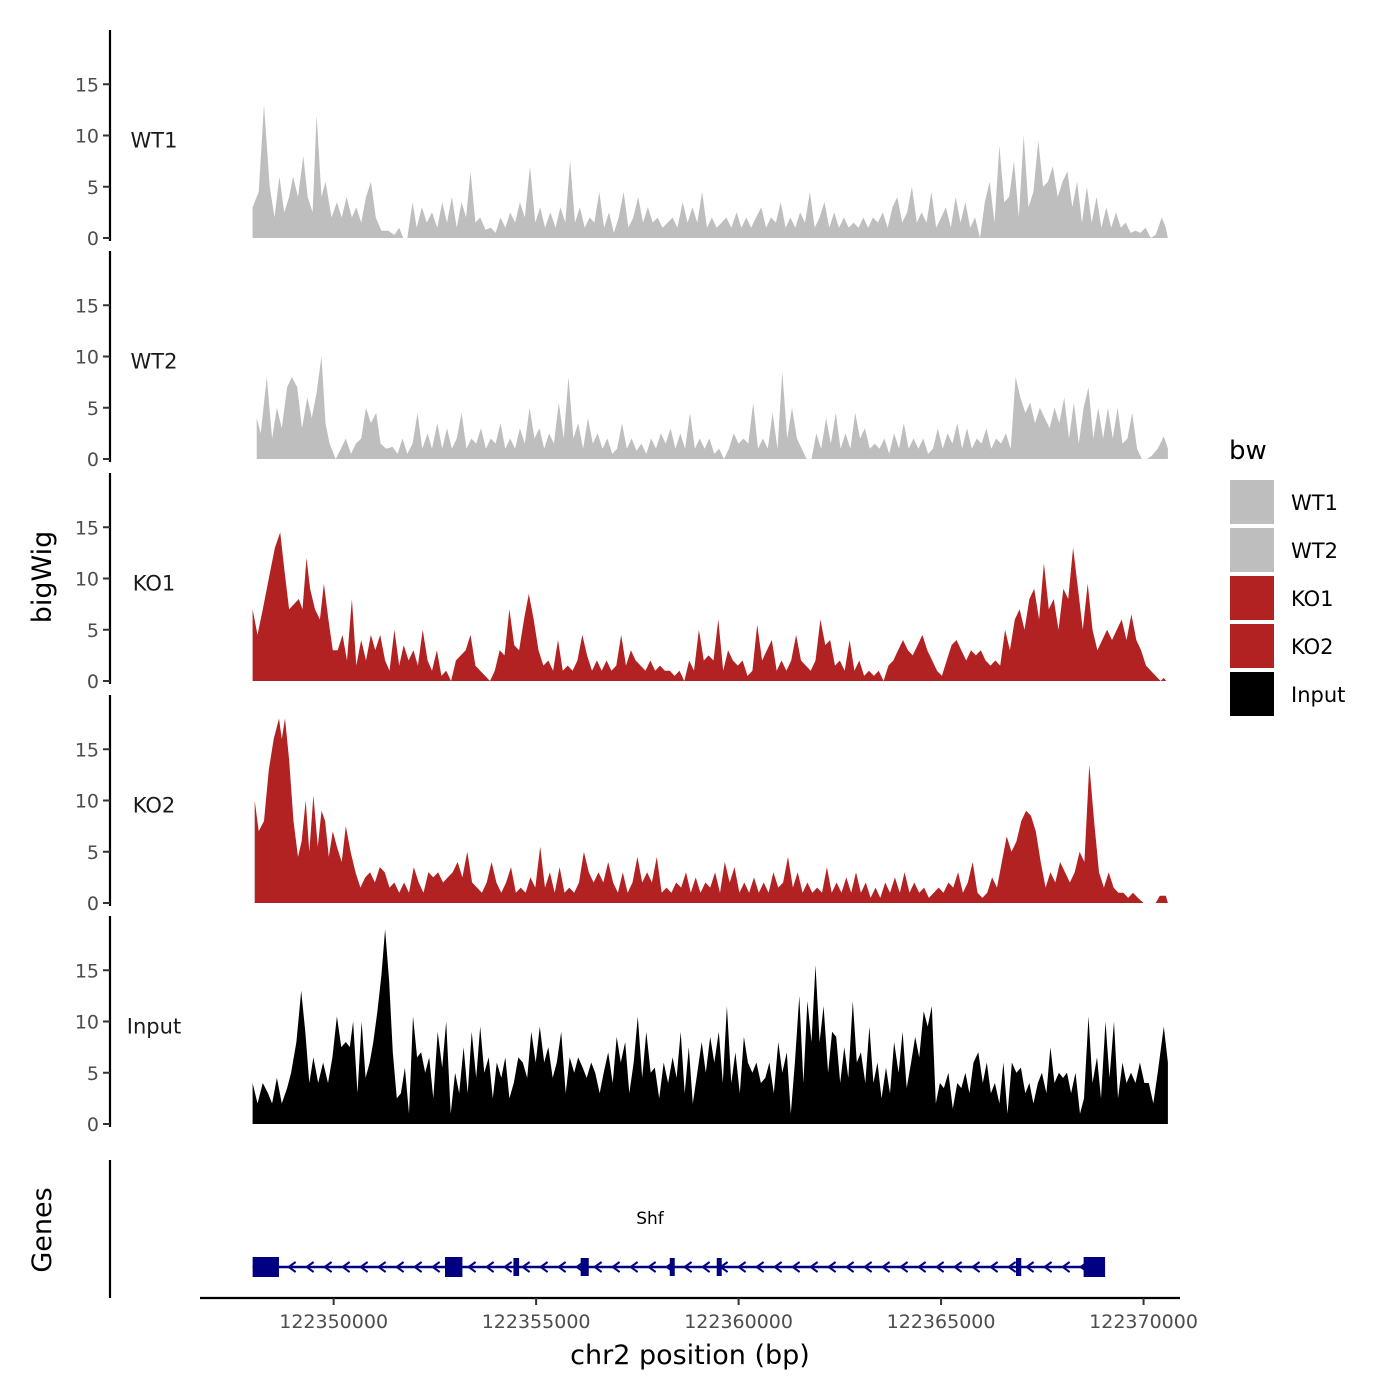 The height and width of the screenshot is (1400, 1400). Describe the element at coordinates (607, 1229) in the screenshot. I see `gene-track-panel: Shf` at that location.